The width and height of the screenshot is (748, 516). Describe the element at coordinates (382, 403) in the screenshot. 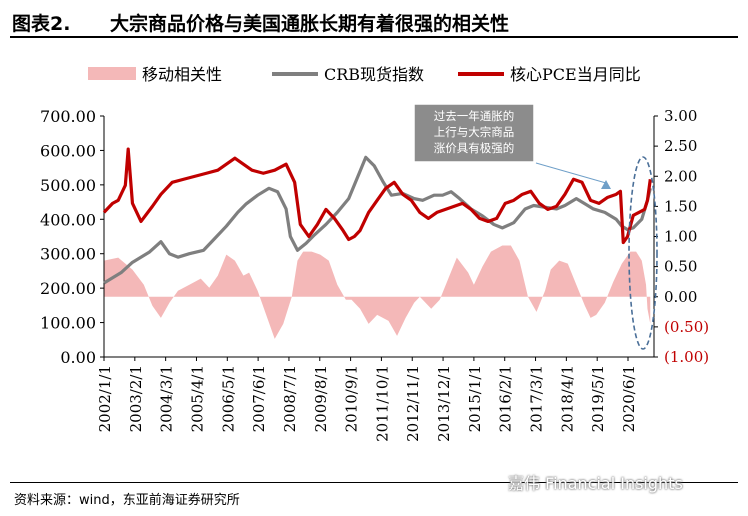

I see `x-tick-label: 2011/10/1` at that location.